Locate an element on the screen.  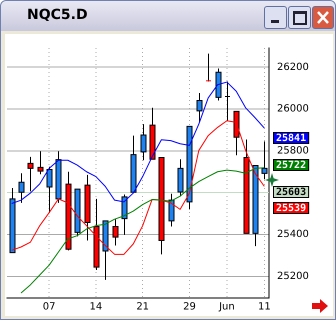
ref-line-label: 25603 is located at coordinates (291, 192).